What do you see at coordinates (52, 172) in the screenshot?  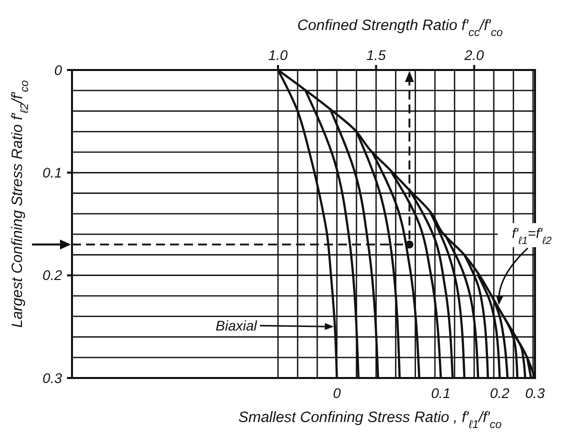 I see `y-tick-label: 0.1` at bounding box center [52, 172].